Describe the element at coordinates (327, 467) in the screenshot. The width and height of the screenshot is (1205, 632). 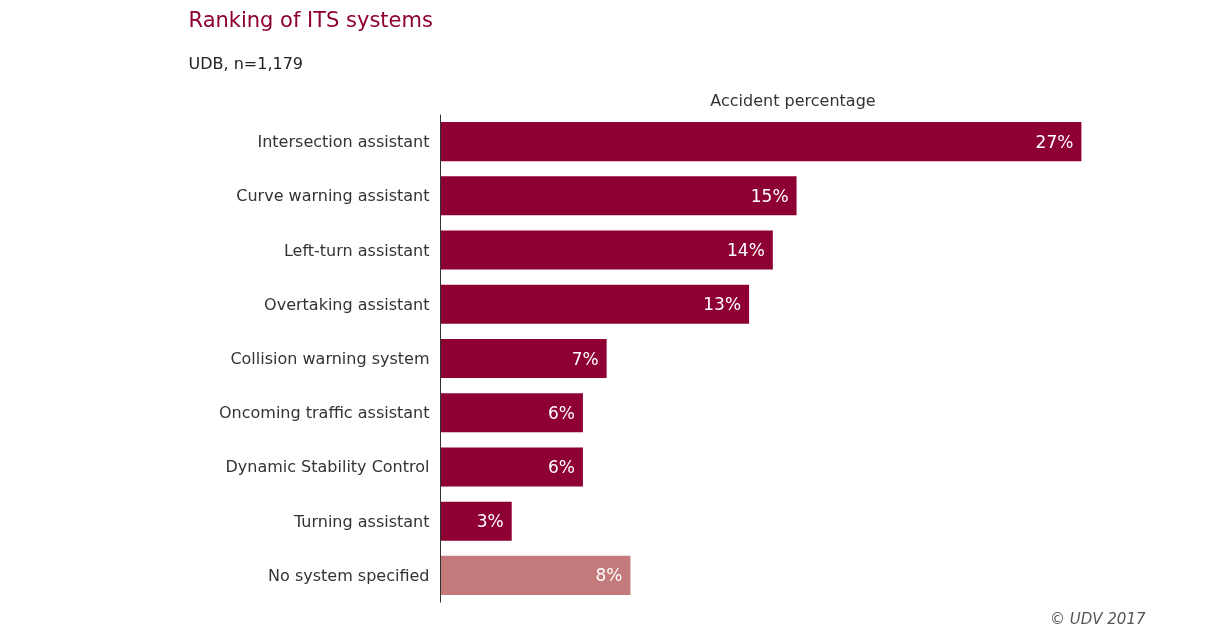
I see `y-tick-label: Dynamic Stability Control` at that location.